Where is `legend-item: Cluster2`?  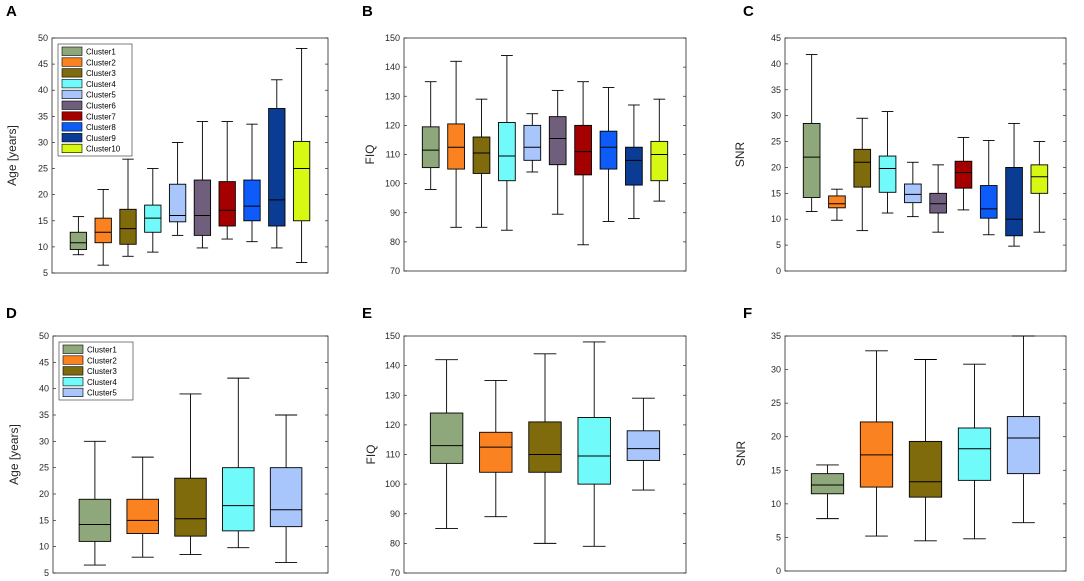
legend-item: Cluster2 is located at coordinates (89, 360).